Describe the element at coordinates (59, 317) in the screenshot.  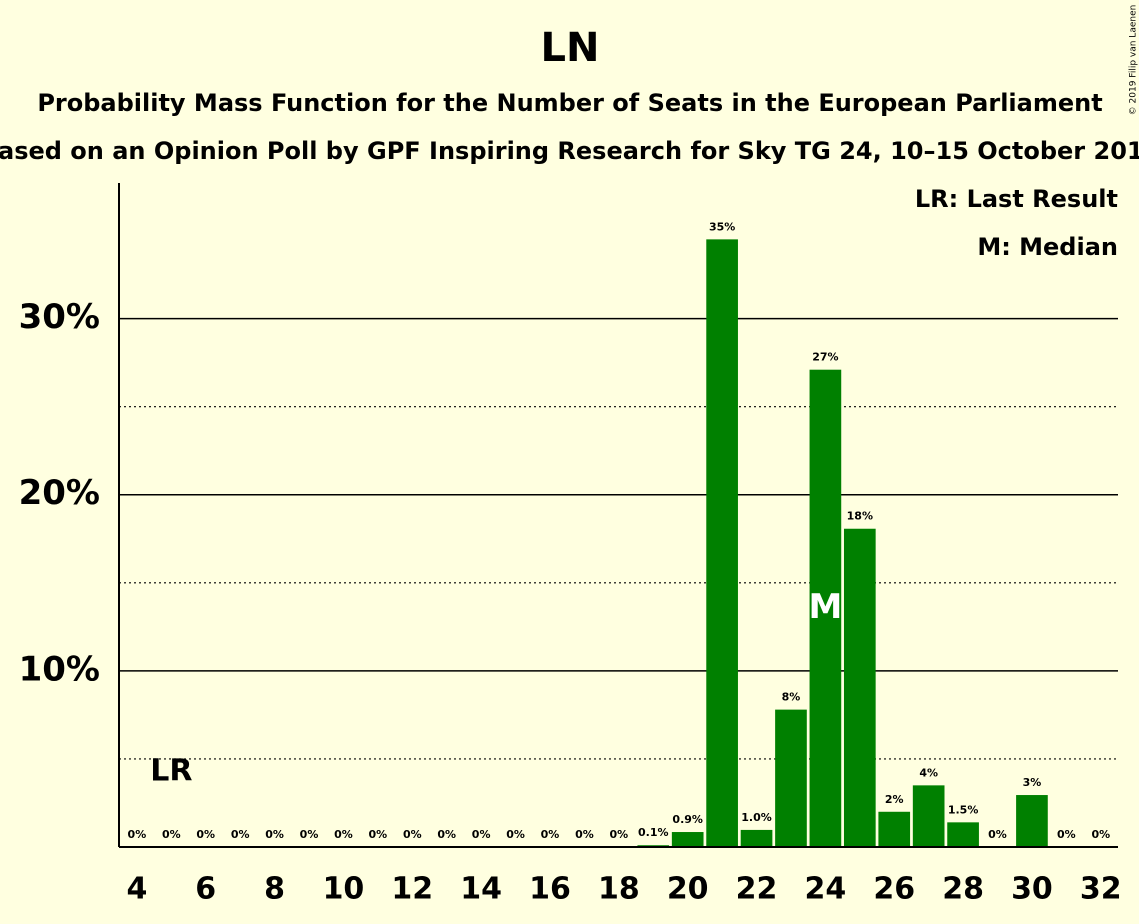
I see `y-tick-label: 30%` at that location.